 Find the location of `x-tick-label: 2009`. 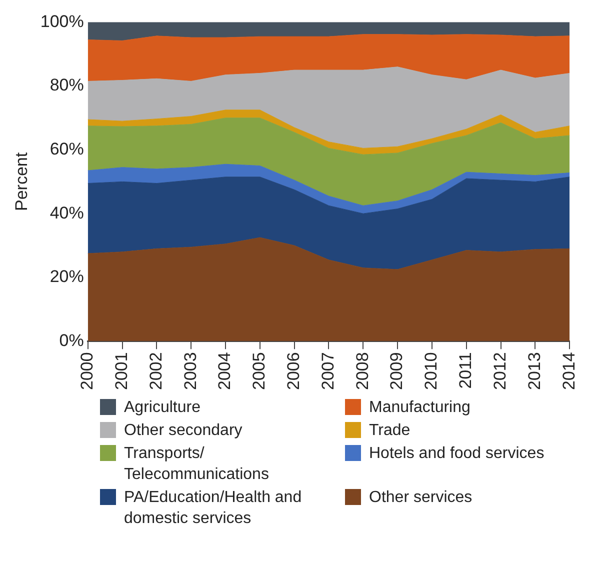

x-tick-label: 2009 is located at coordinates (396, 371).